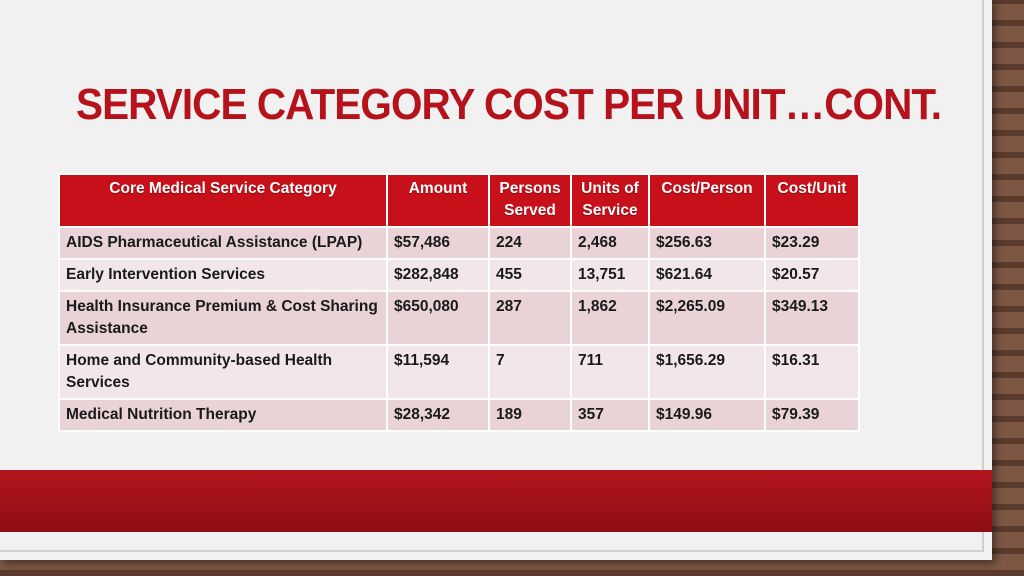 This screenshot has height=576, width=1024. I want to click on cell-persons-served: 7, so click(530, 372).